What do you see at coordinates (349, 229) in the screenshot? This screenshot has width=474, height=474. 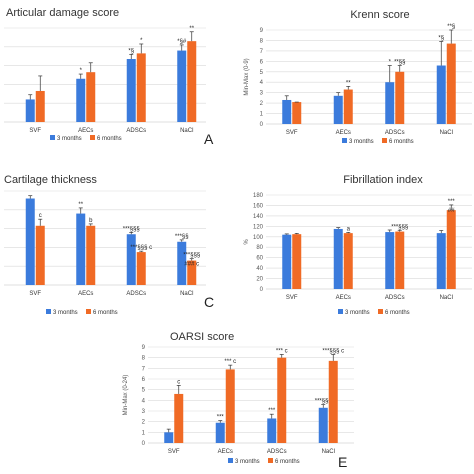 I see `significance-label: a` at bounding box center [349, 229].